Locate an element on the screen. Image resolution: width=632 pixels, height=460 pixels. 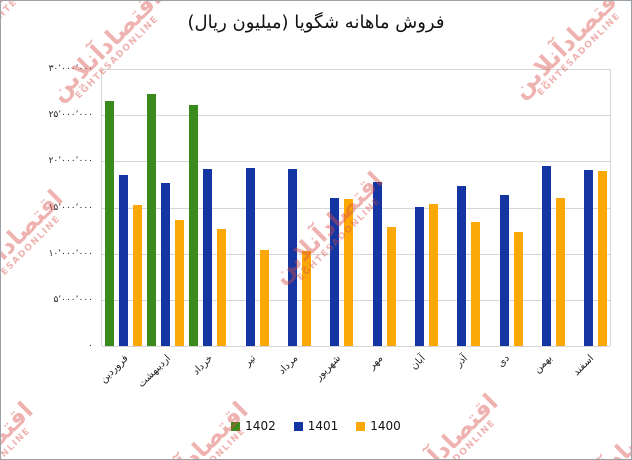
bar-1401-اردیبهشت is located at coordinates (165, 264).